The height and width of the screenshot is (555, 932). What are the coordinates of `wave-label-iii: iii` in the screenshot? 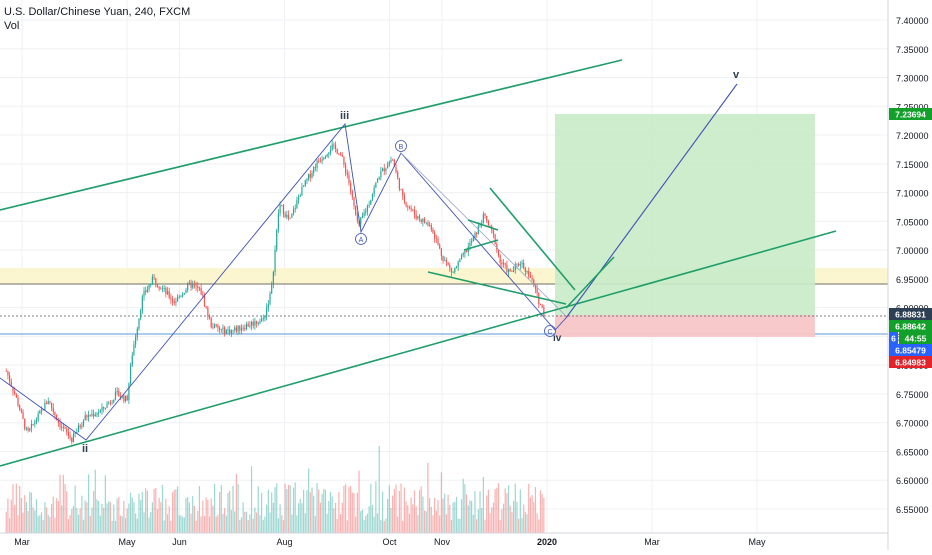 It's located at (344, 116).